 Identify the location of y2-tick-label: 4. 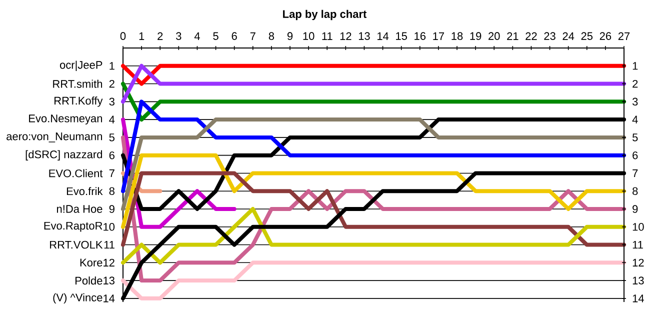
(635, 120).